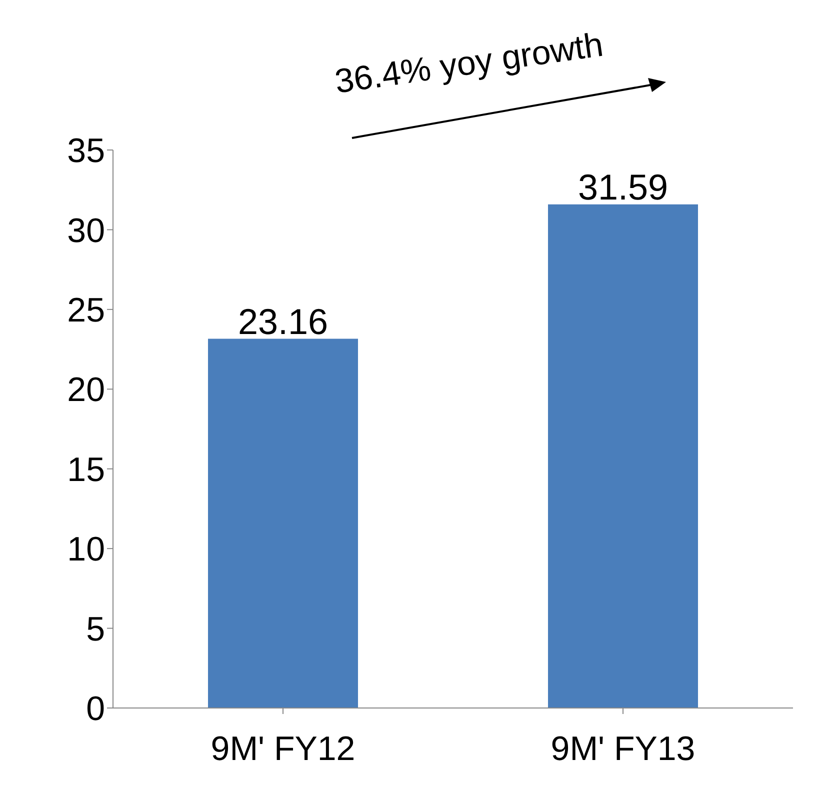 This screenshot has height=808, width=821. Describe the element at coordinates (95, 709) in the screenshot. I see `y-tick-label: 0` at that location.